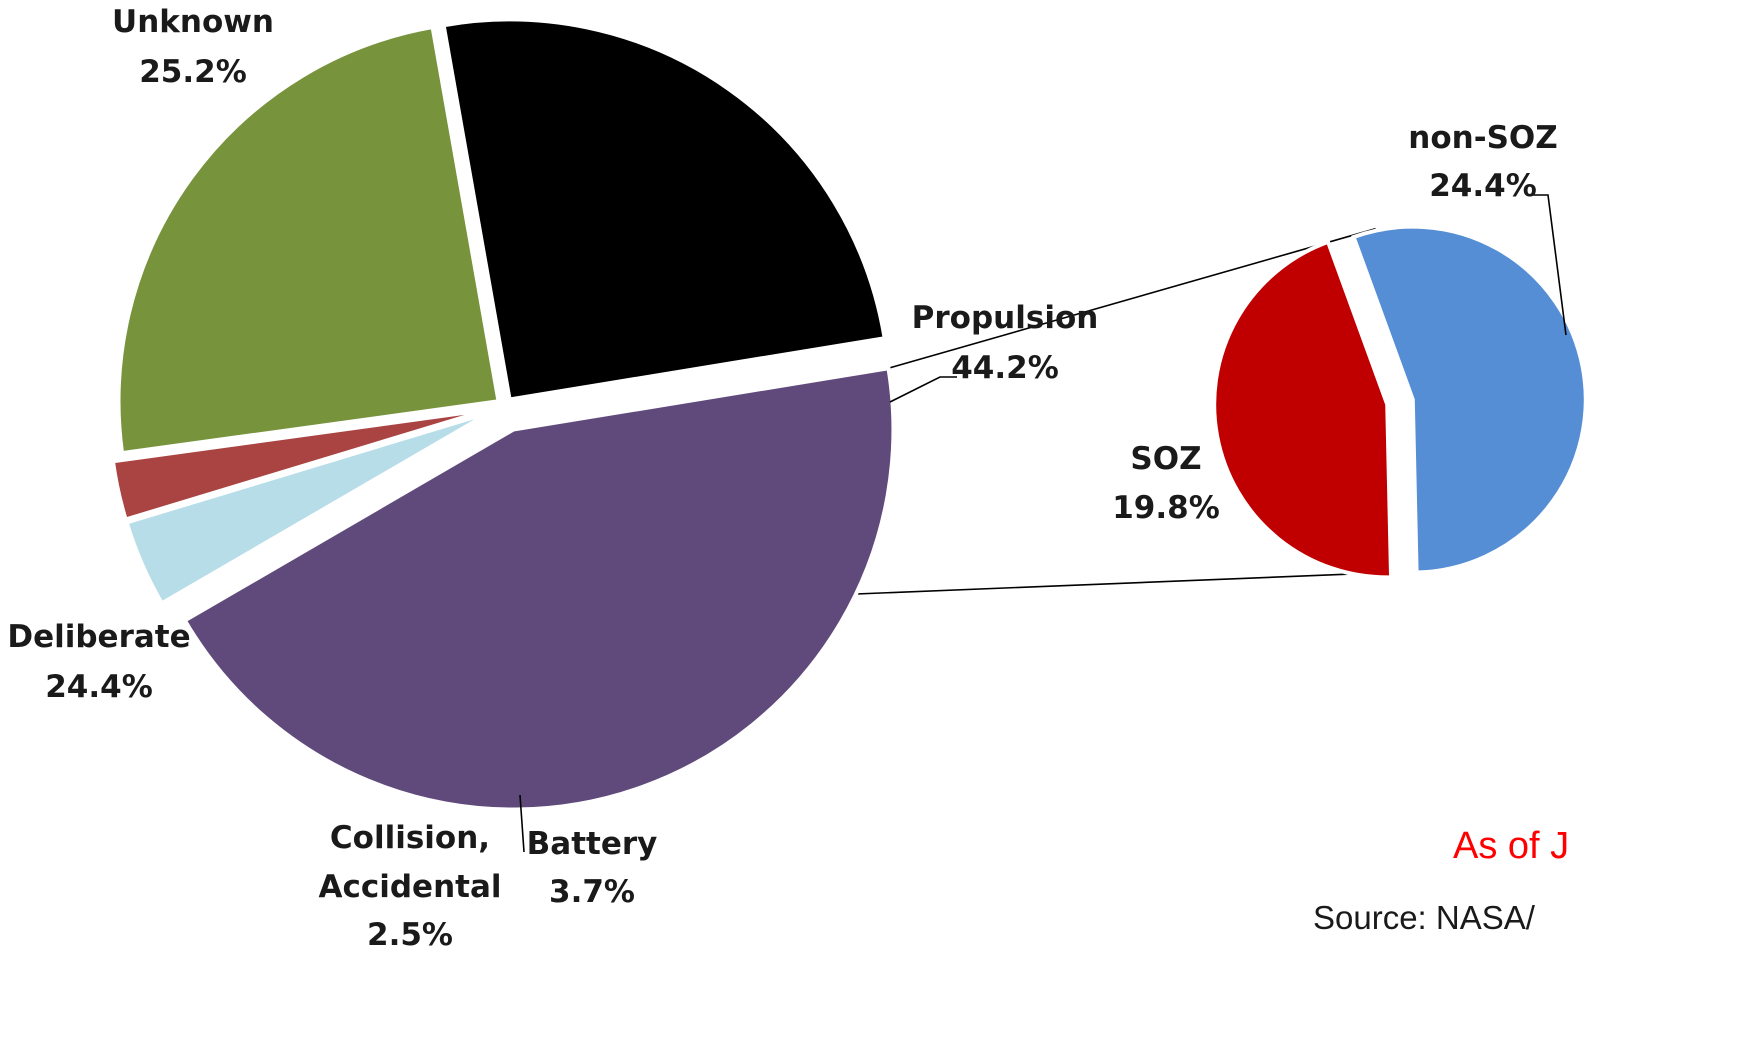 This screenshot has width=1743, height=1053. I want to click on label-collision-value: 2.5%, so click(410, 935).